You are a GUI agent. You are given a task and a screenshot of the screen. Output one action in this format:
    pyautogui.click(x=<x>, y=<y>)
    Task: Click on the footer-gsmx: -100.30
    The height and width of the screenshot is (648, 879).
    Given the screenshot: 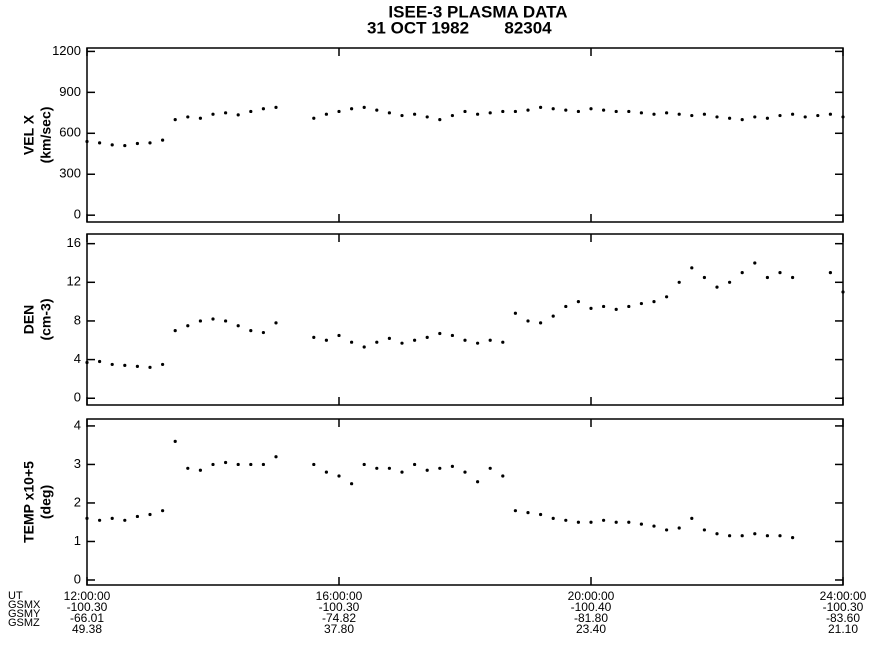 What is the action you would take?
    pyautogui.click(x=87, y=607)
    